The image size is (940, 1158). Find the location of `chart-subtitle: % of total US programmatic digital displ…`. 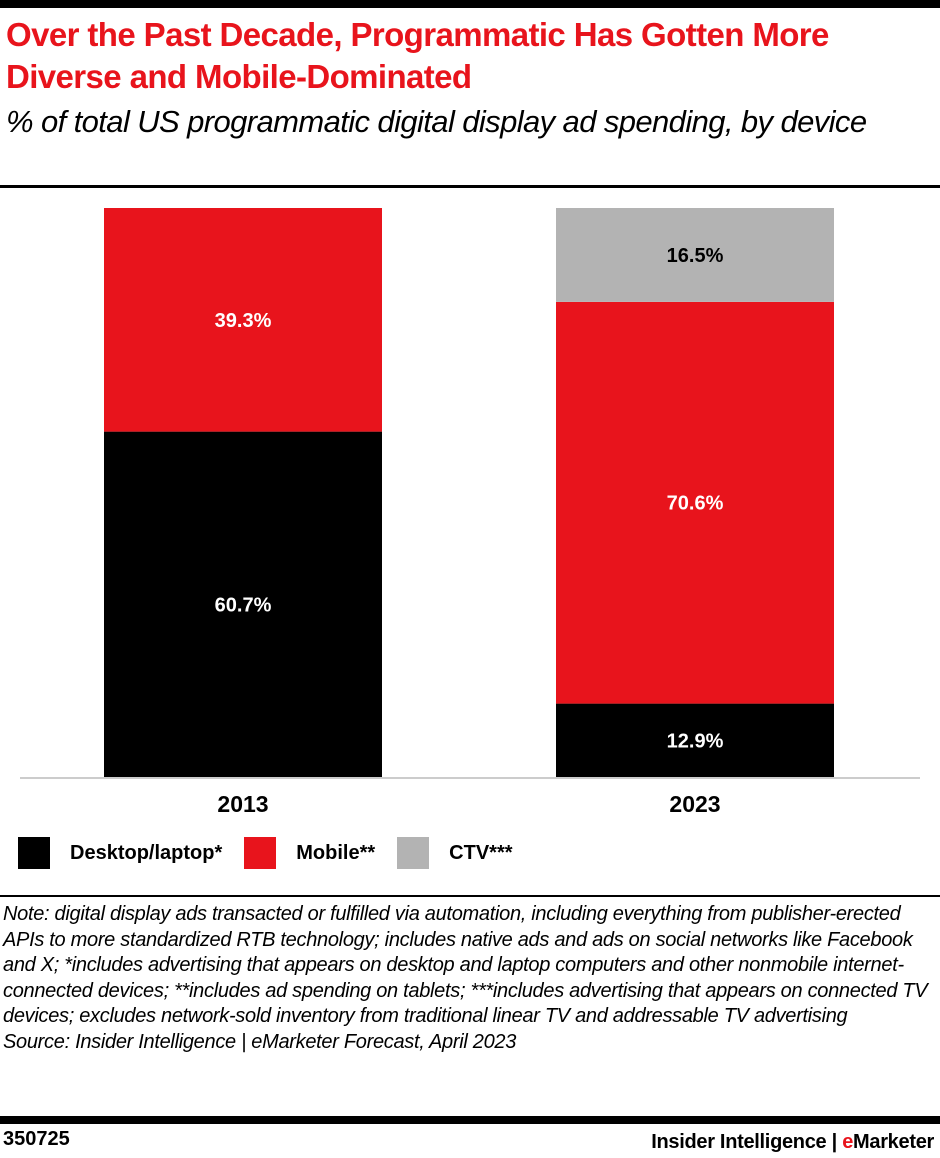

chart-subtitle: % of total US programmatic digital displ… is located at coordinates (436, 121).